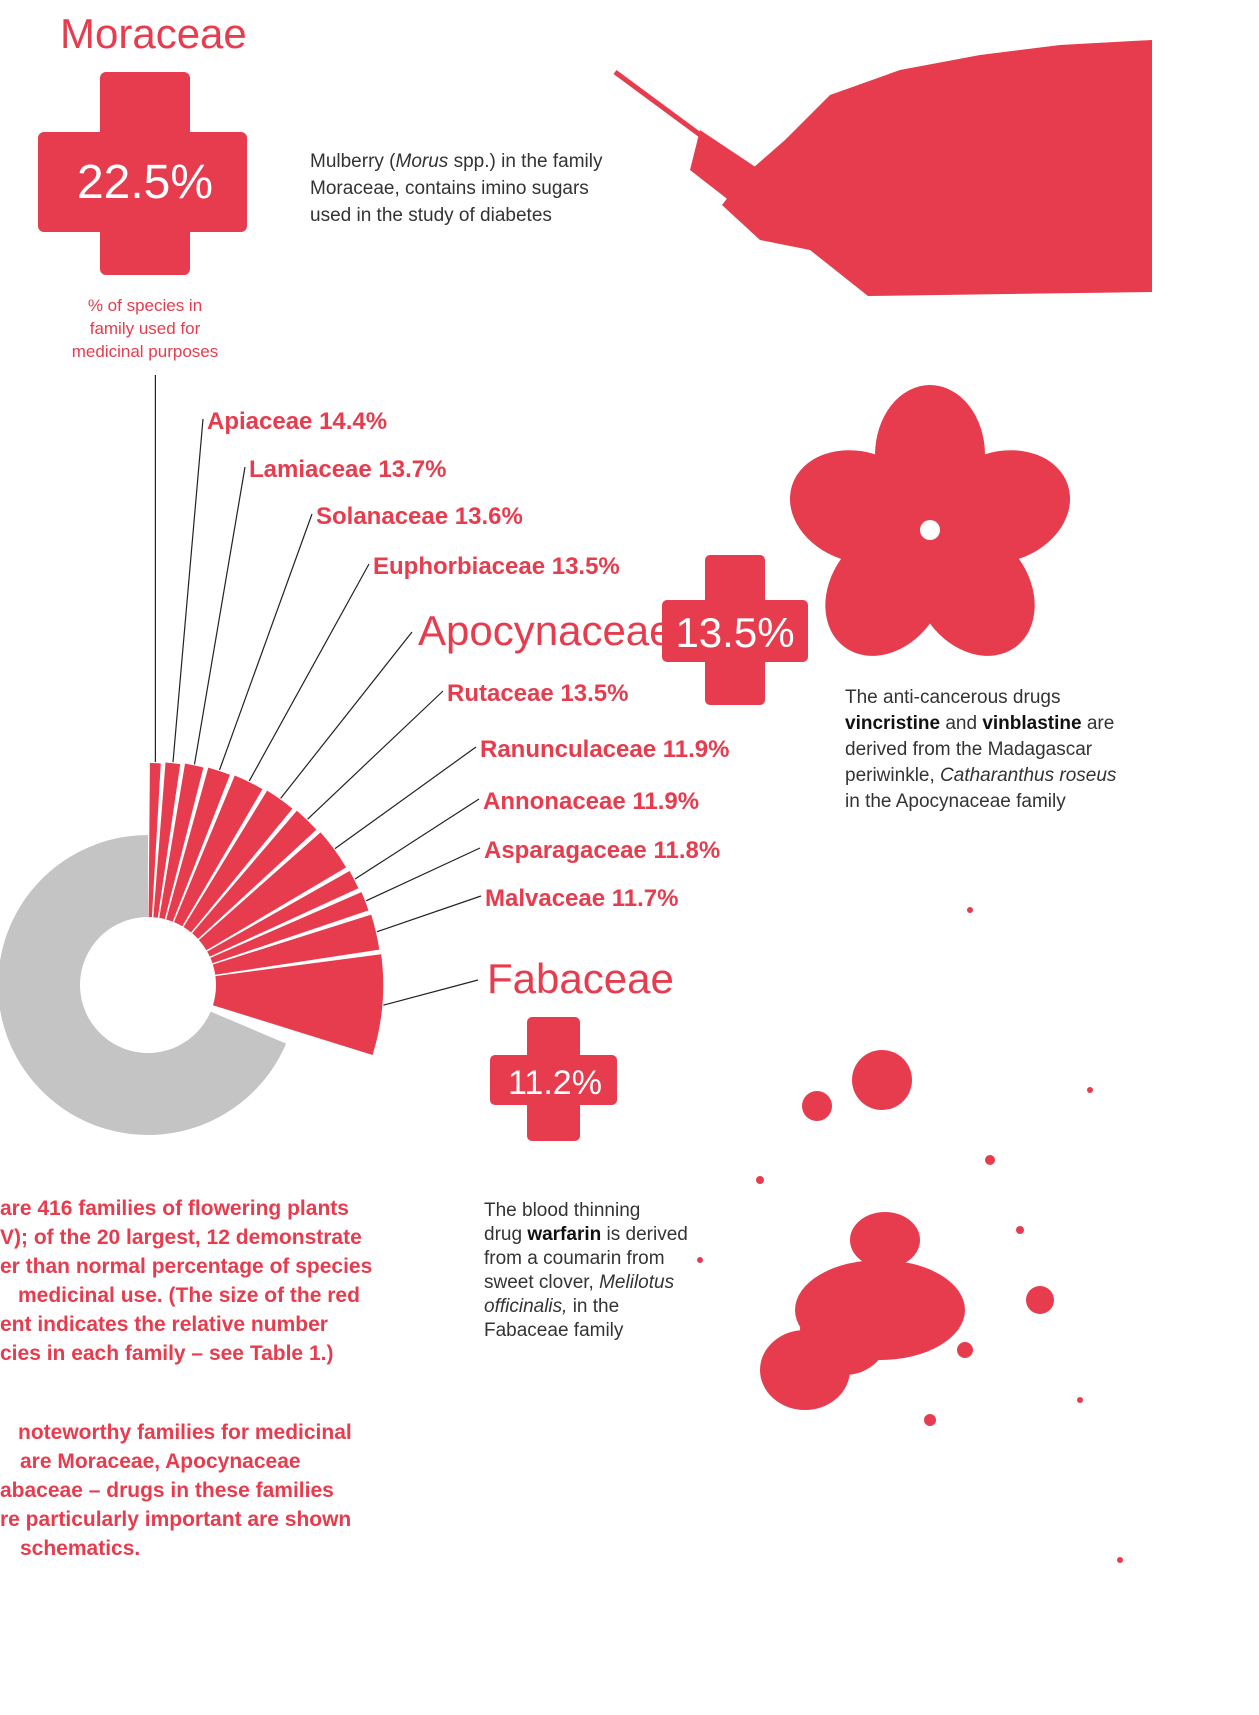 Image resolution: width=1259 pixels, height=1715 pixels. What do you see at coordinates (593, 1306) in the screenshot?
I see `note-run: in the` at bounding box center [593, 1306].